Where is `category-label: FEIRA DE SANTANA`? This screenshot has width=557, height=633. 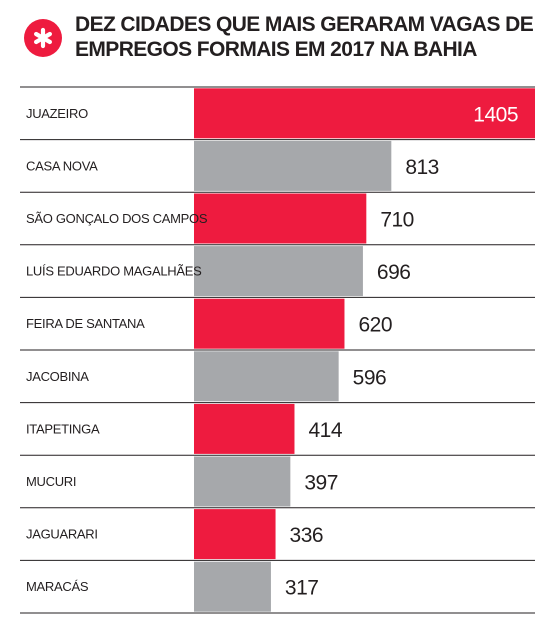
category-label: FEIRA DE SANTANA is located at coordinates (85, 323).